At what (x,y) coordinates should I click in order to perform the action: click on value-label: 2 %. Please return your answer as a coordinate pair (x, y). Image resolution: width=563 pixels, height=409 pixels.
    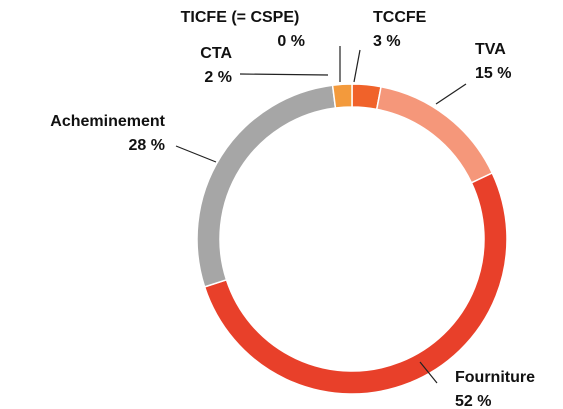
    Looking at the image, I should click on (218, 77).